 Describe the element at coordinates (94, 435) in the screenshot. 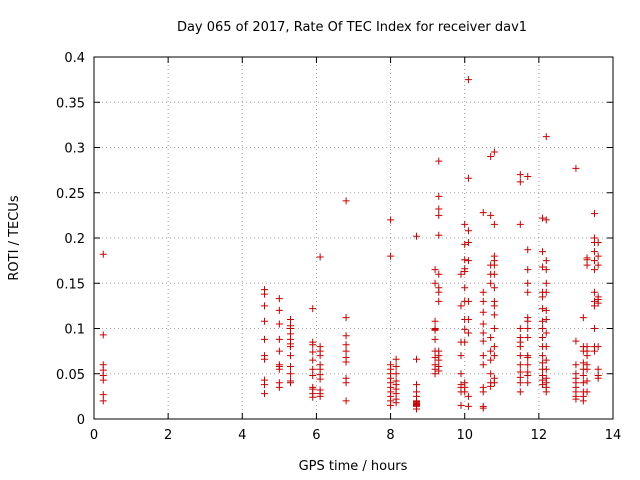

I see `x-tick-label: 0` at that location.